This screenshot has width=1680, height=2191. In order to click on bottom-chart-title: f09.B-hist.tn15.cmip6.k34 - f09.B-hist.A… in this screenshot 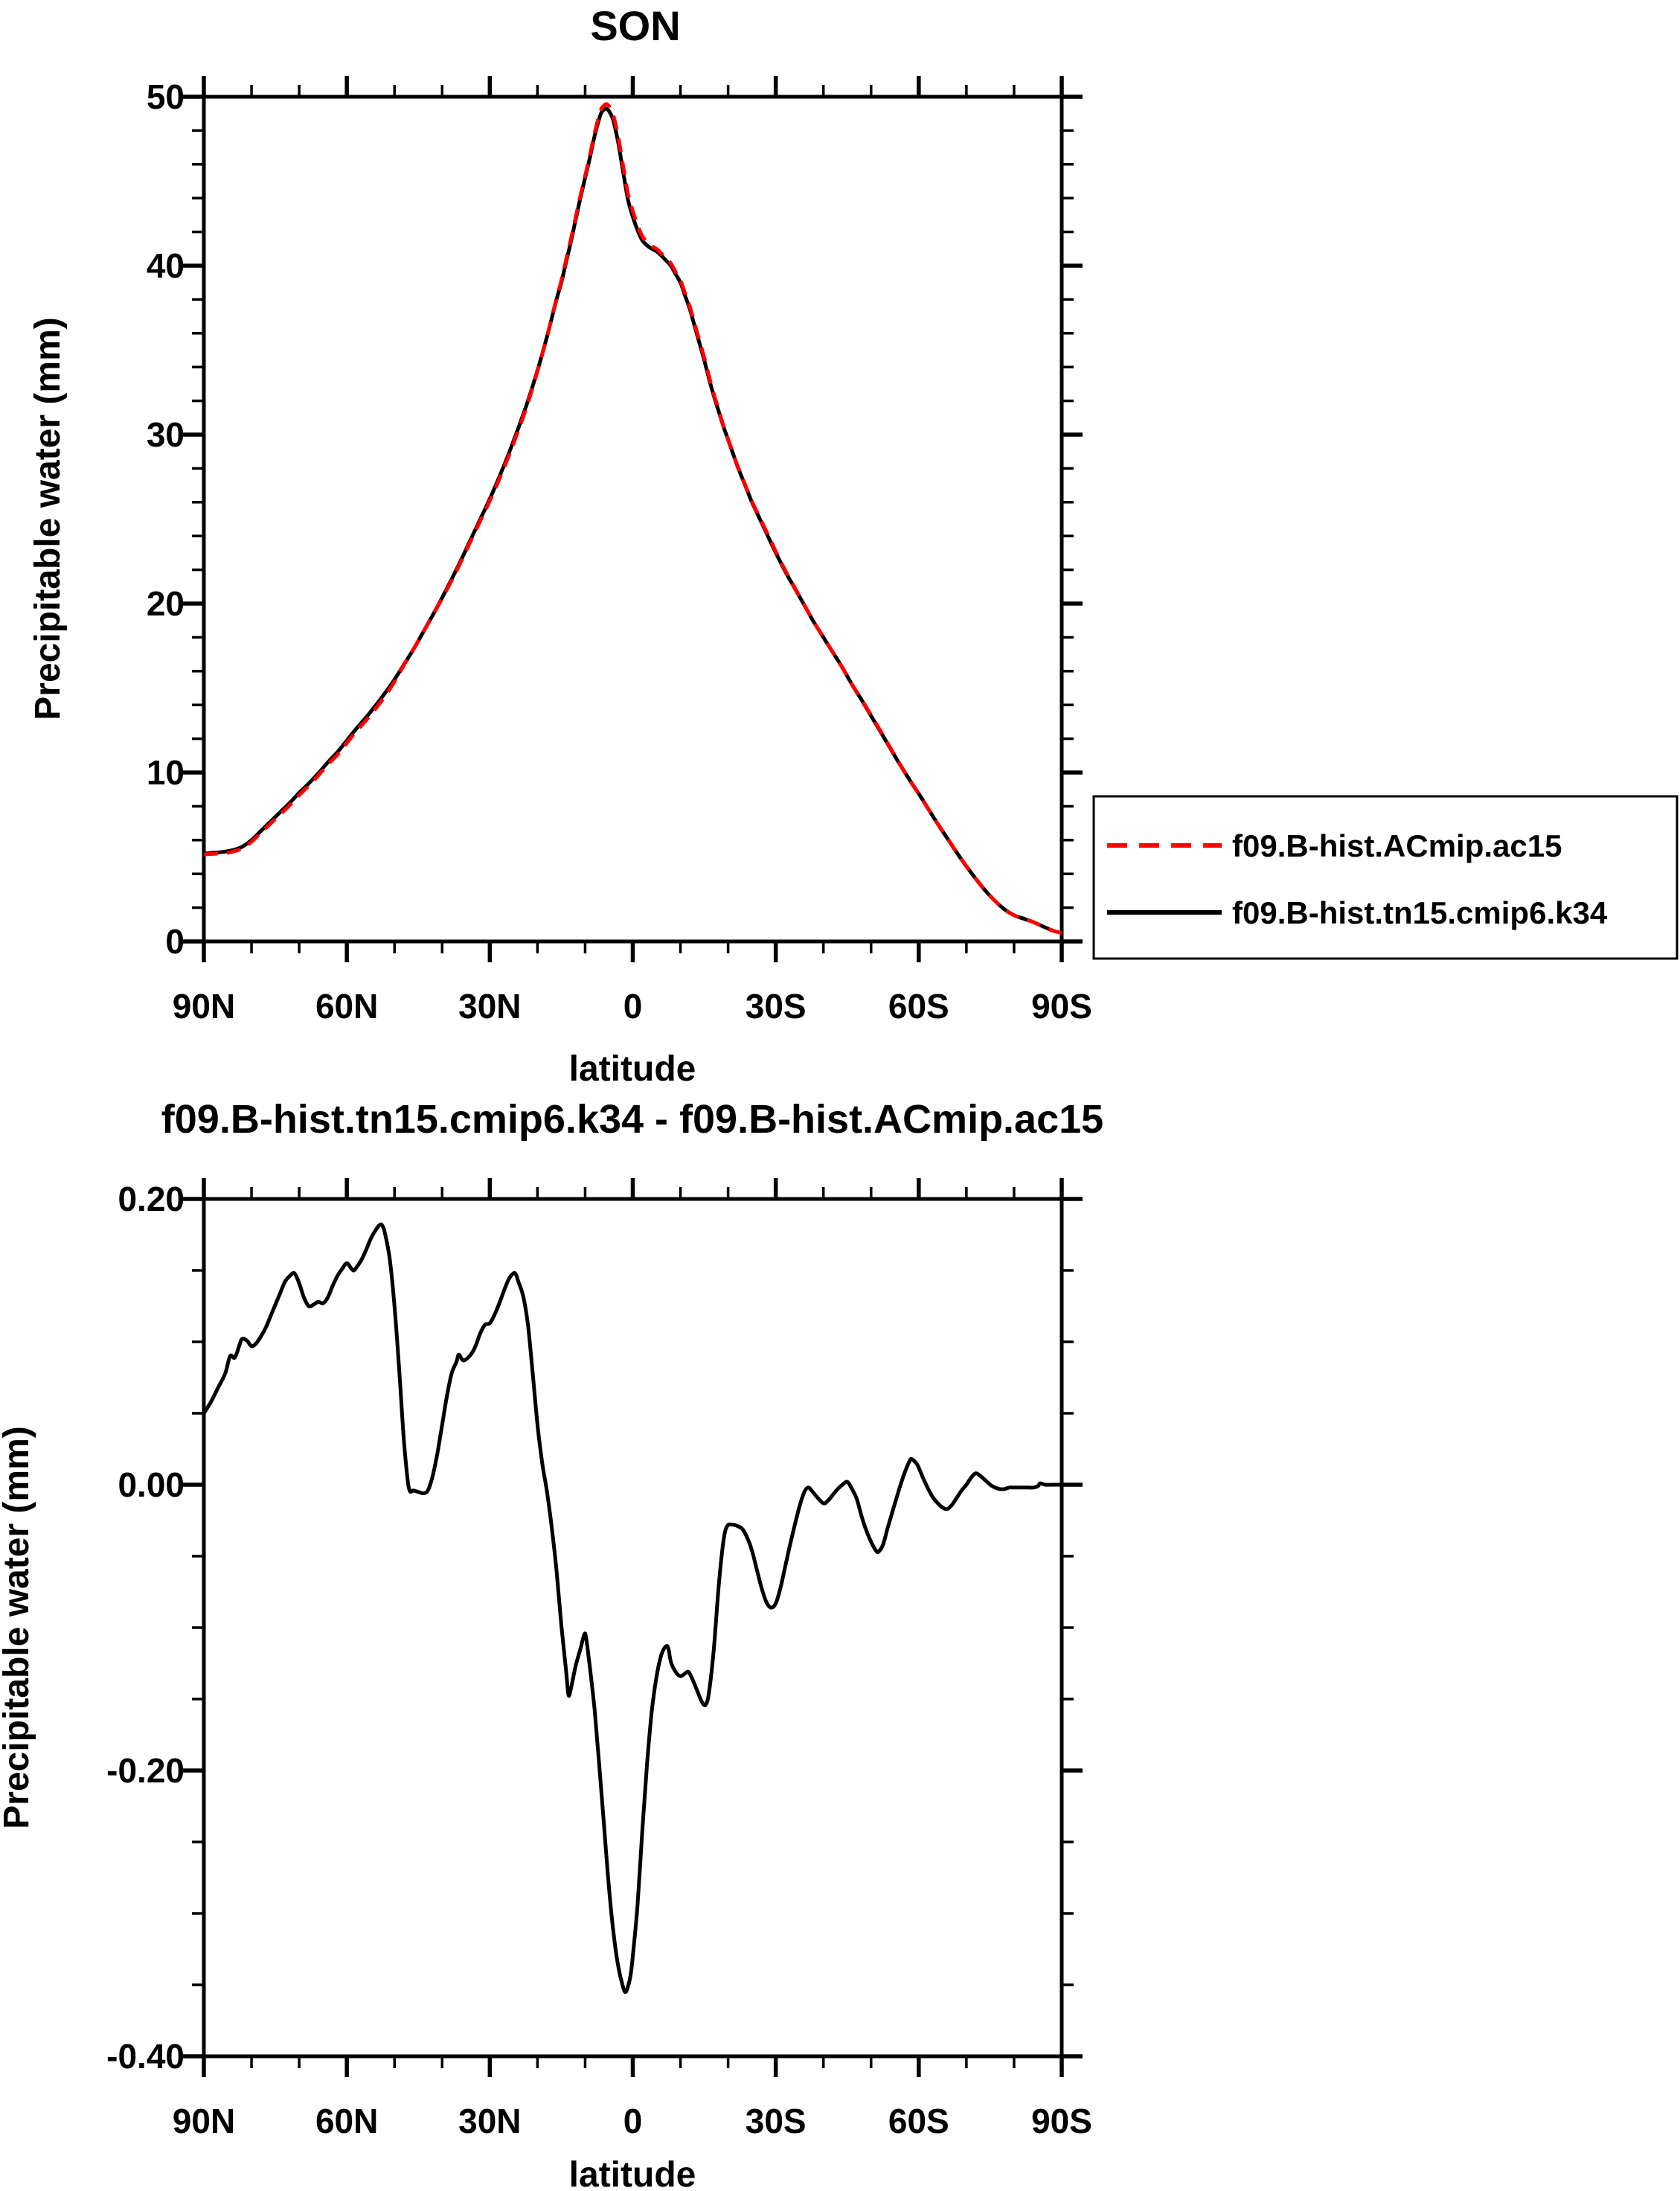, I will do `click(632, 1119)`.